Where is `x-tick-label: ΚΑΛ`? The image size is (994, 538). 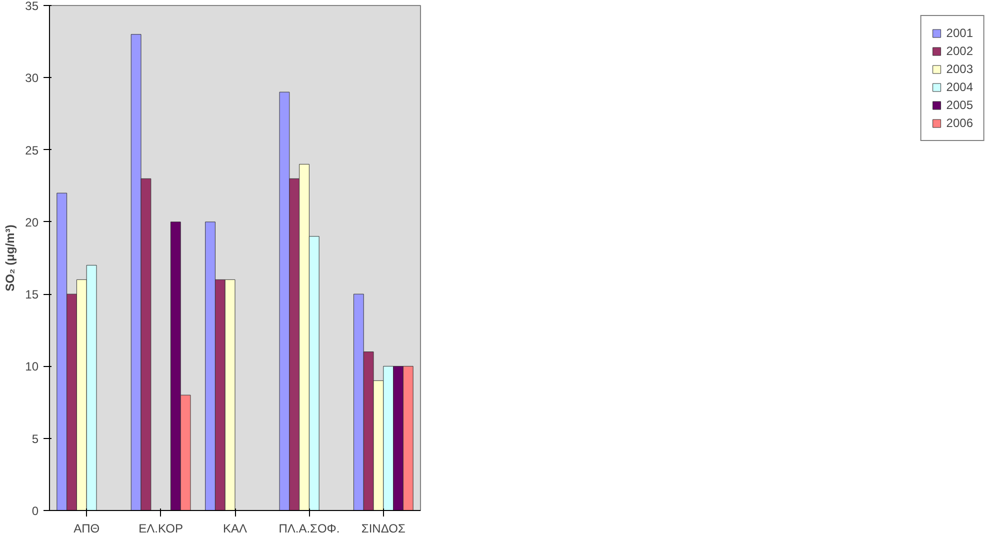
x-tick-label: ΚΑΛ is located at coordinates (235, 529).